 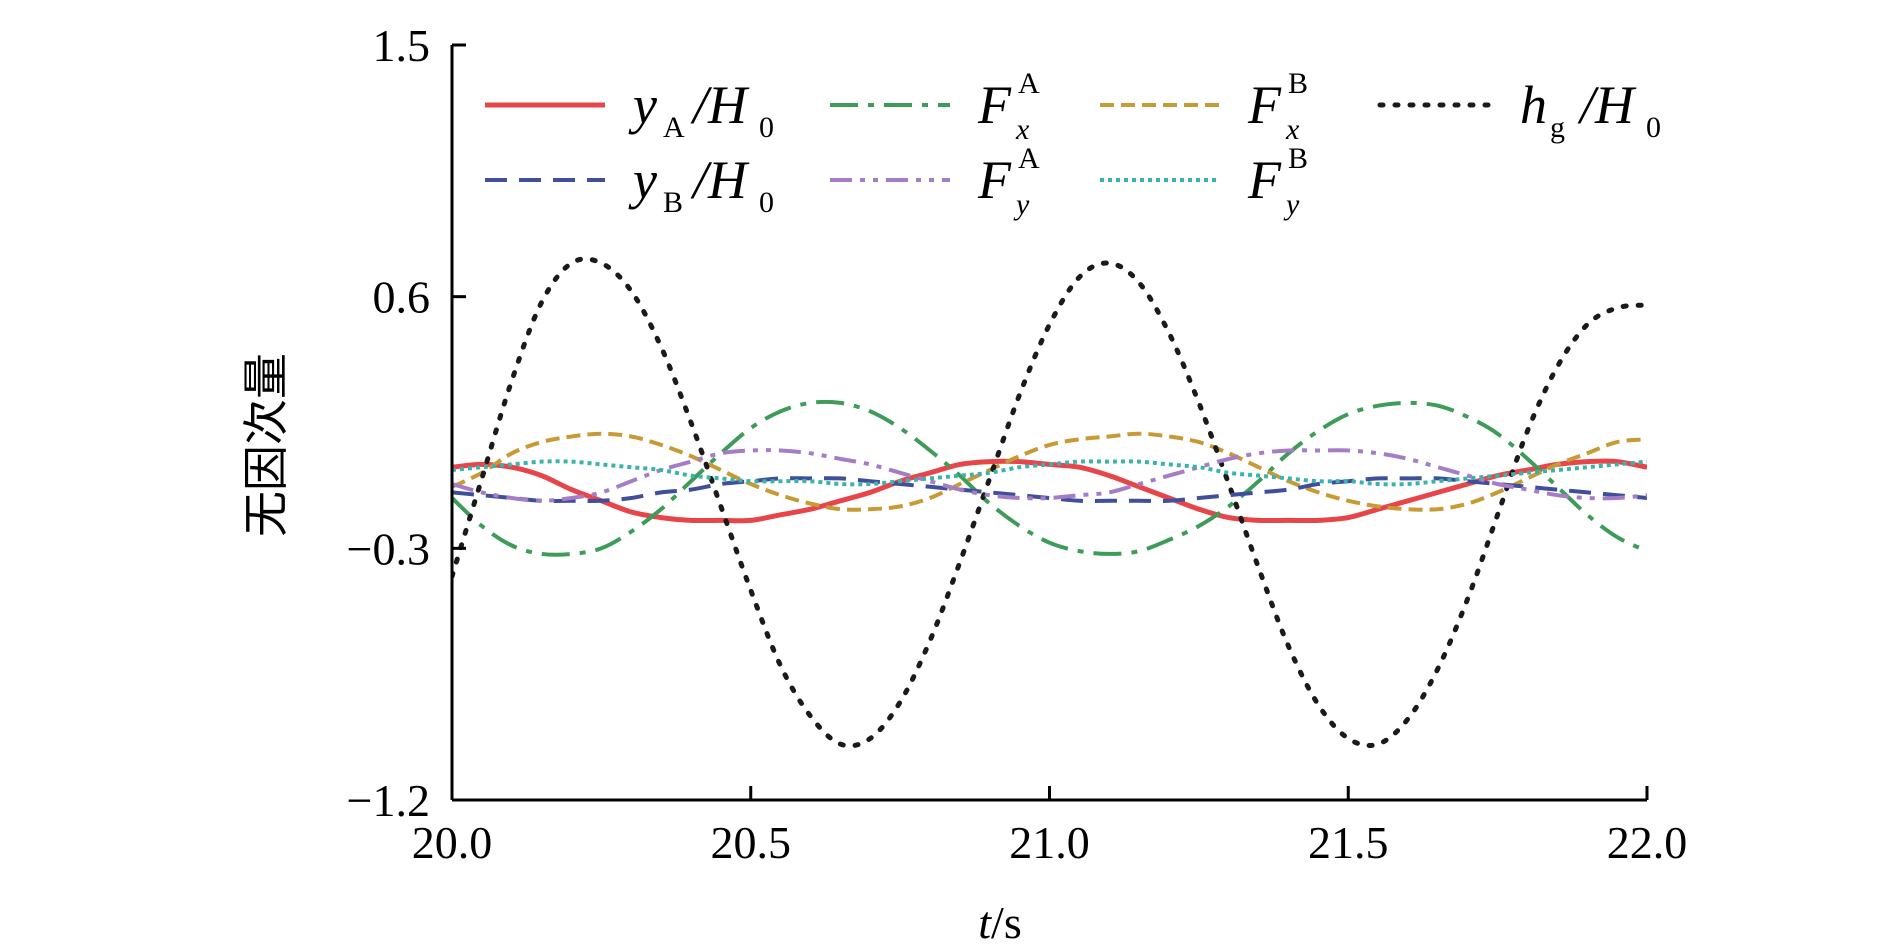 I want to click on legend-item-0: y A/H 0, so click(x=629, y=109).